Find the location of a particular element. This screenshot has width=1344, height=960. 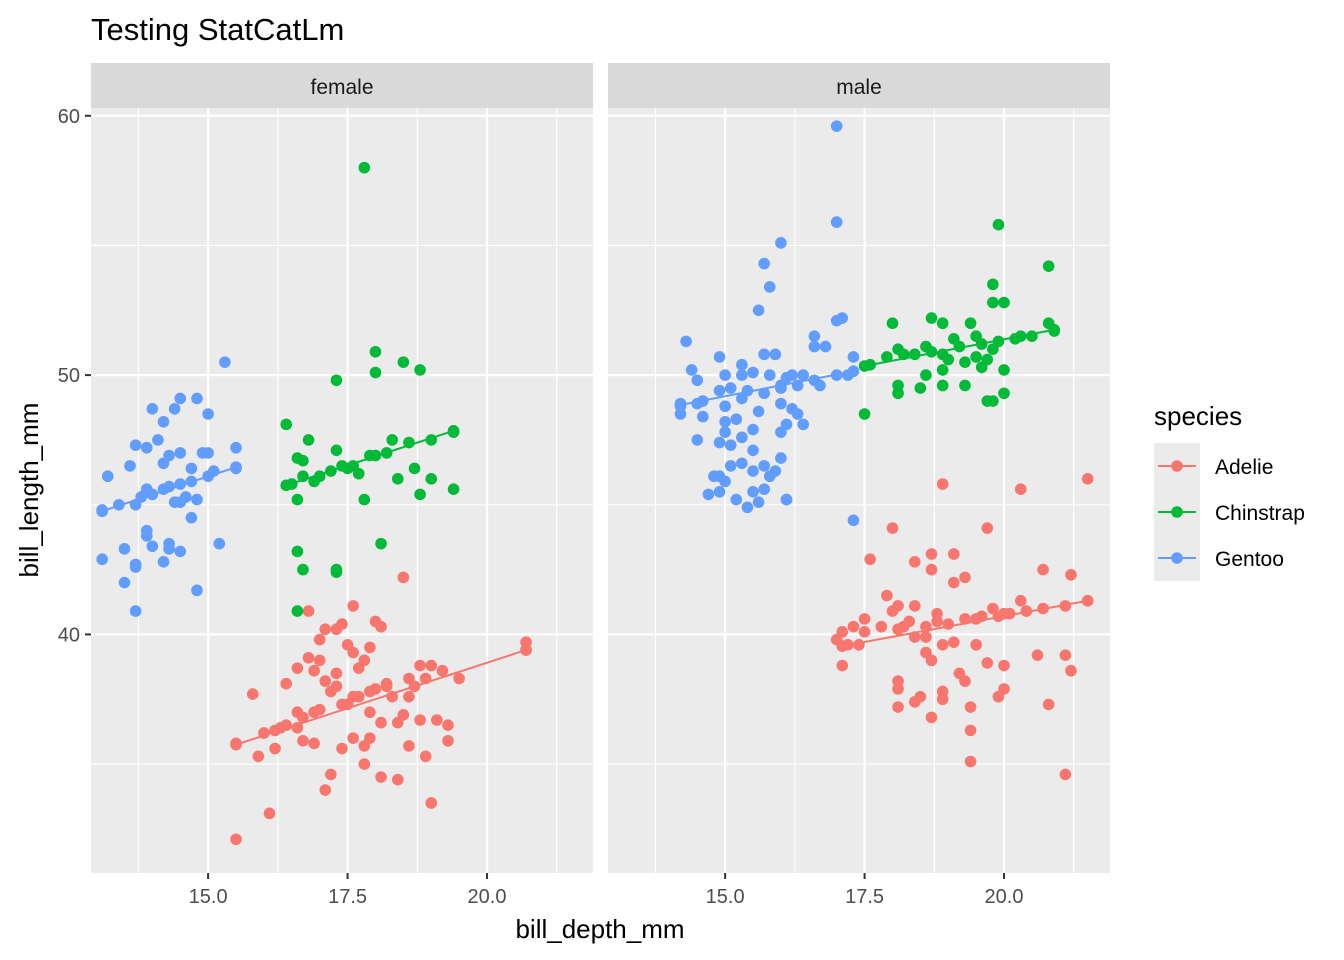

fit-lines-male is located at coordinates (884, 487).